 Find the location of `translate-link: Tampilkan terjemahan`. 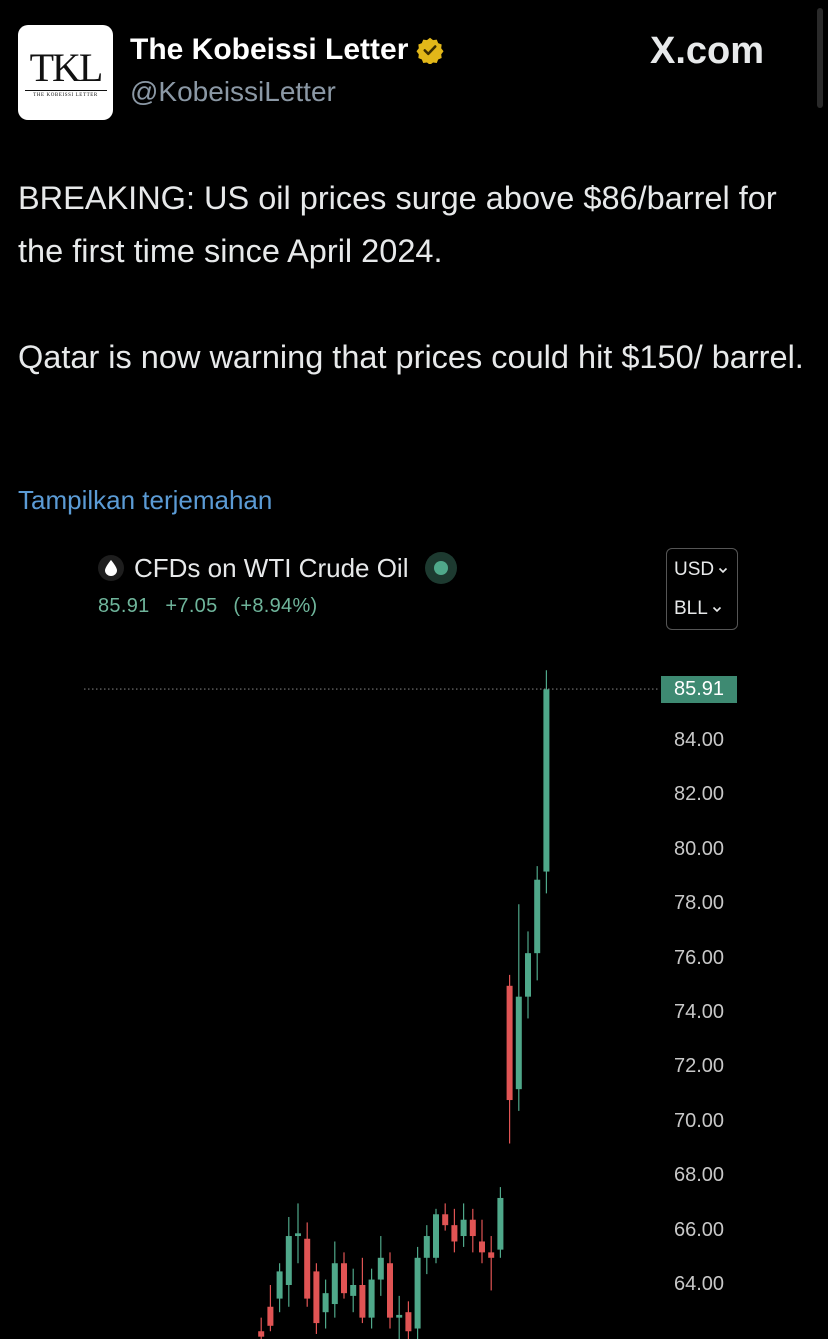

translate-link: Tampilkan terjemahan is located at coordinates (145, 500).